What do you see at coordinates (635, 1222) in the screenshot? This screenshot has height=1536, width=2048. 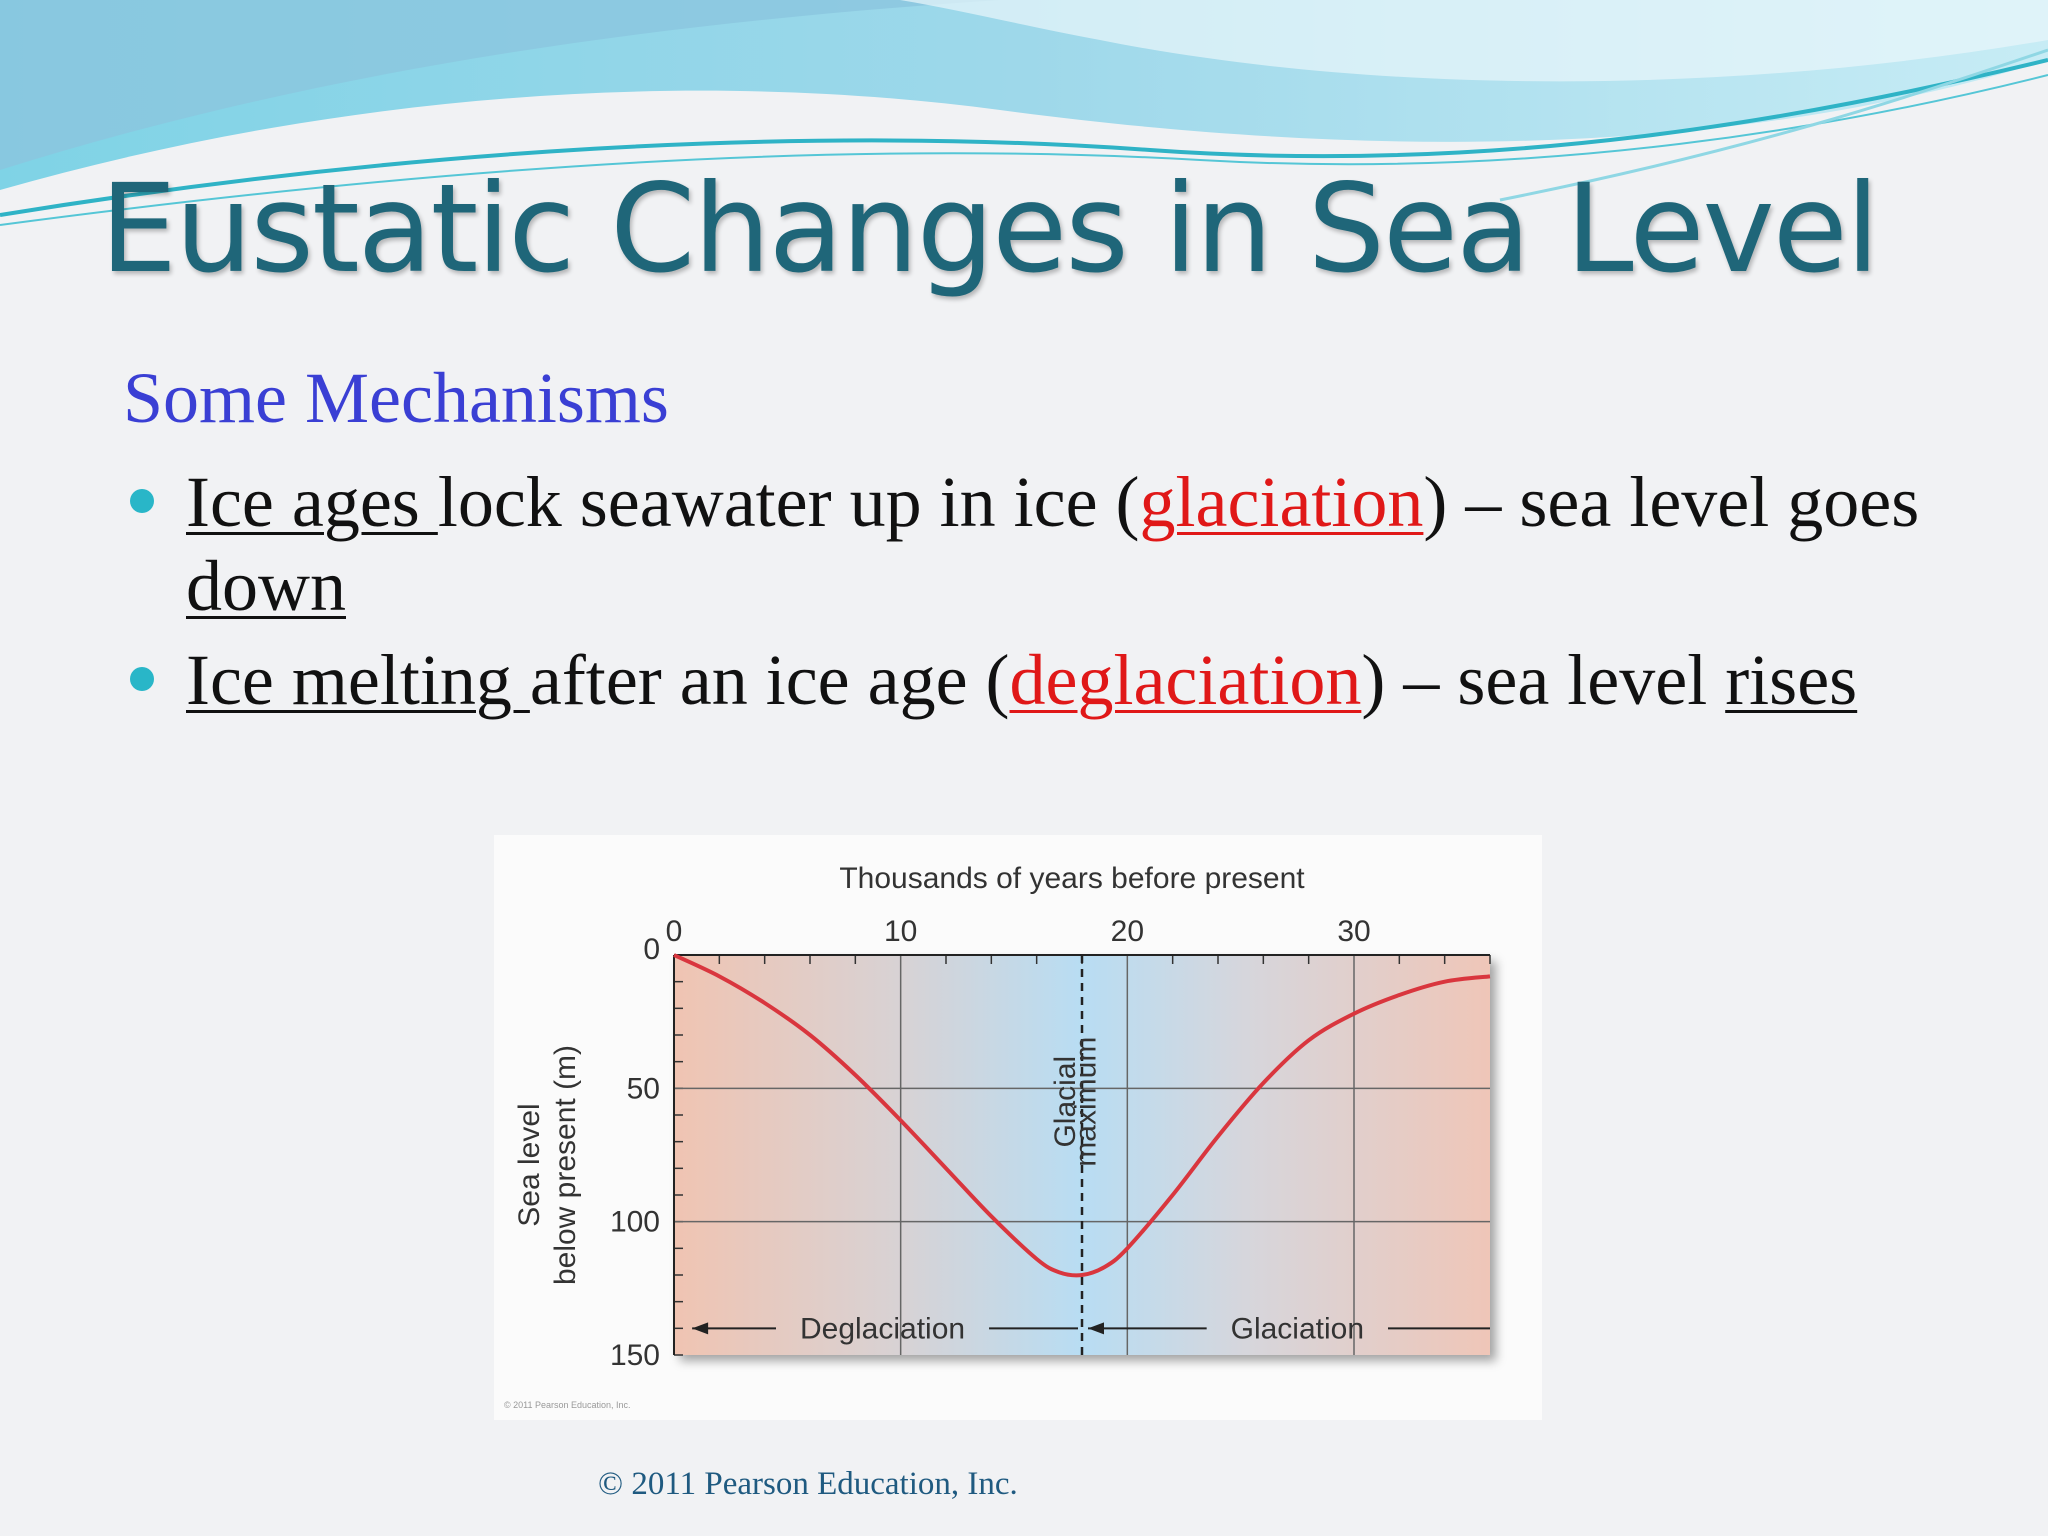 I see `y-tick-label: 100` at bounding box center [635, 1222].